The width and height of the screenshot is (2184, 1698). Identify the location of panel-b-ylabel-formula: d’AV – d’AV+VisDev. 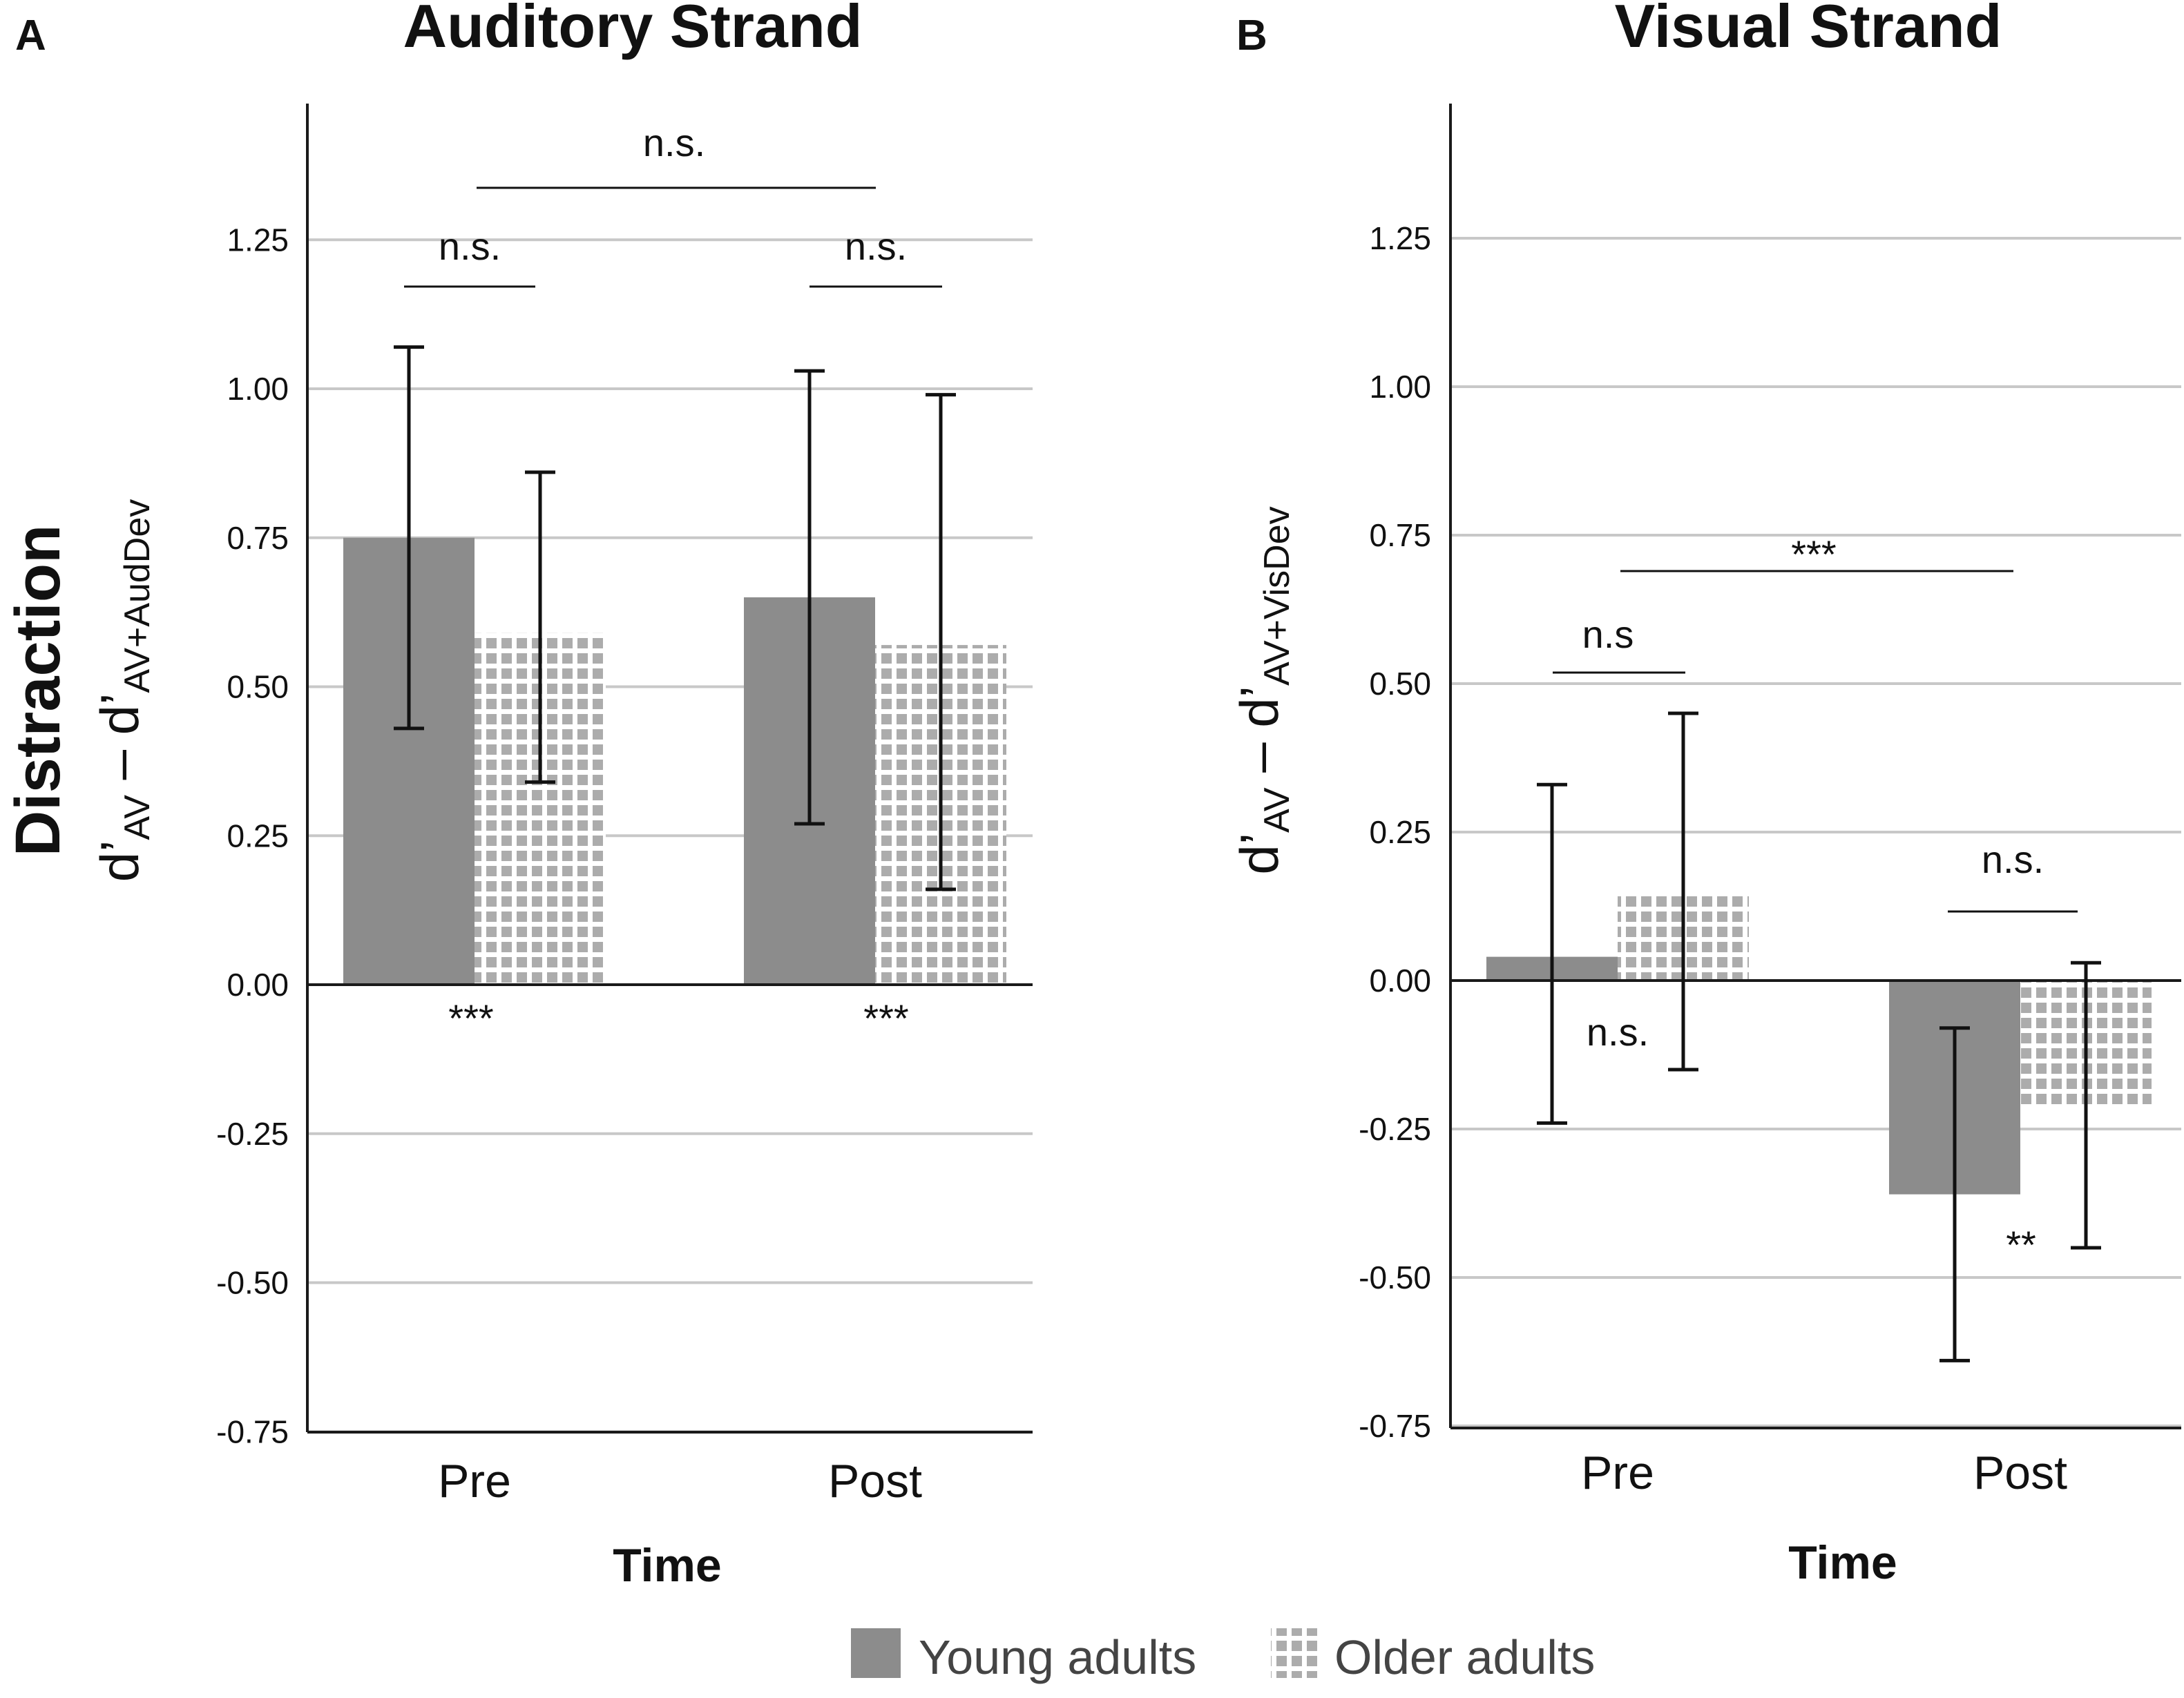
(1263, 690).